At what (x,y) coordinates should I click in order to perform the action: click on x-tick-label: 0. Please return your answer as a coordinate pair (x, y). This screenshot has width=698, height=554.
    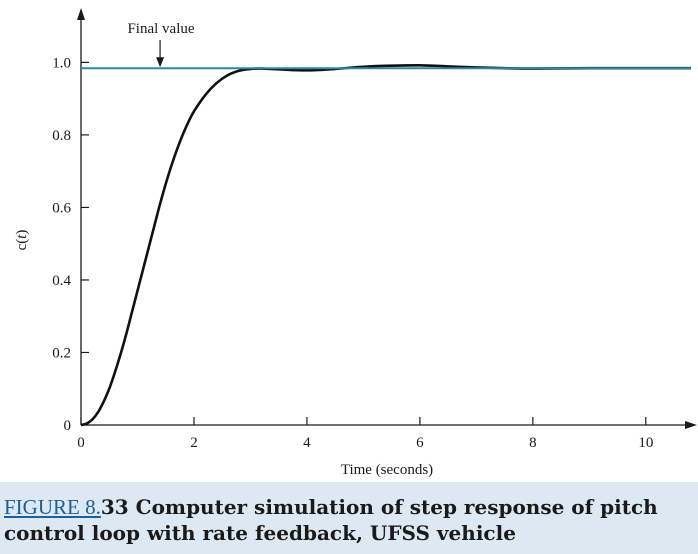
    Looking at the image, I should click on (81, 443).